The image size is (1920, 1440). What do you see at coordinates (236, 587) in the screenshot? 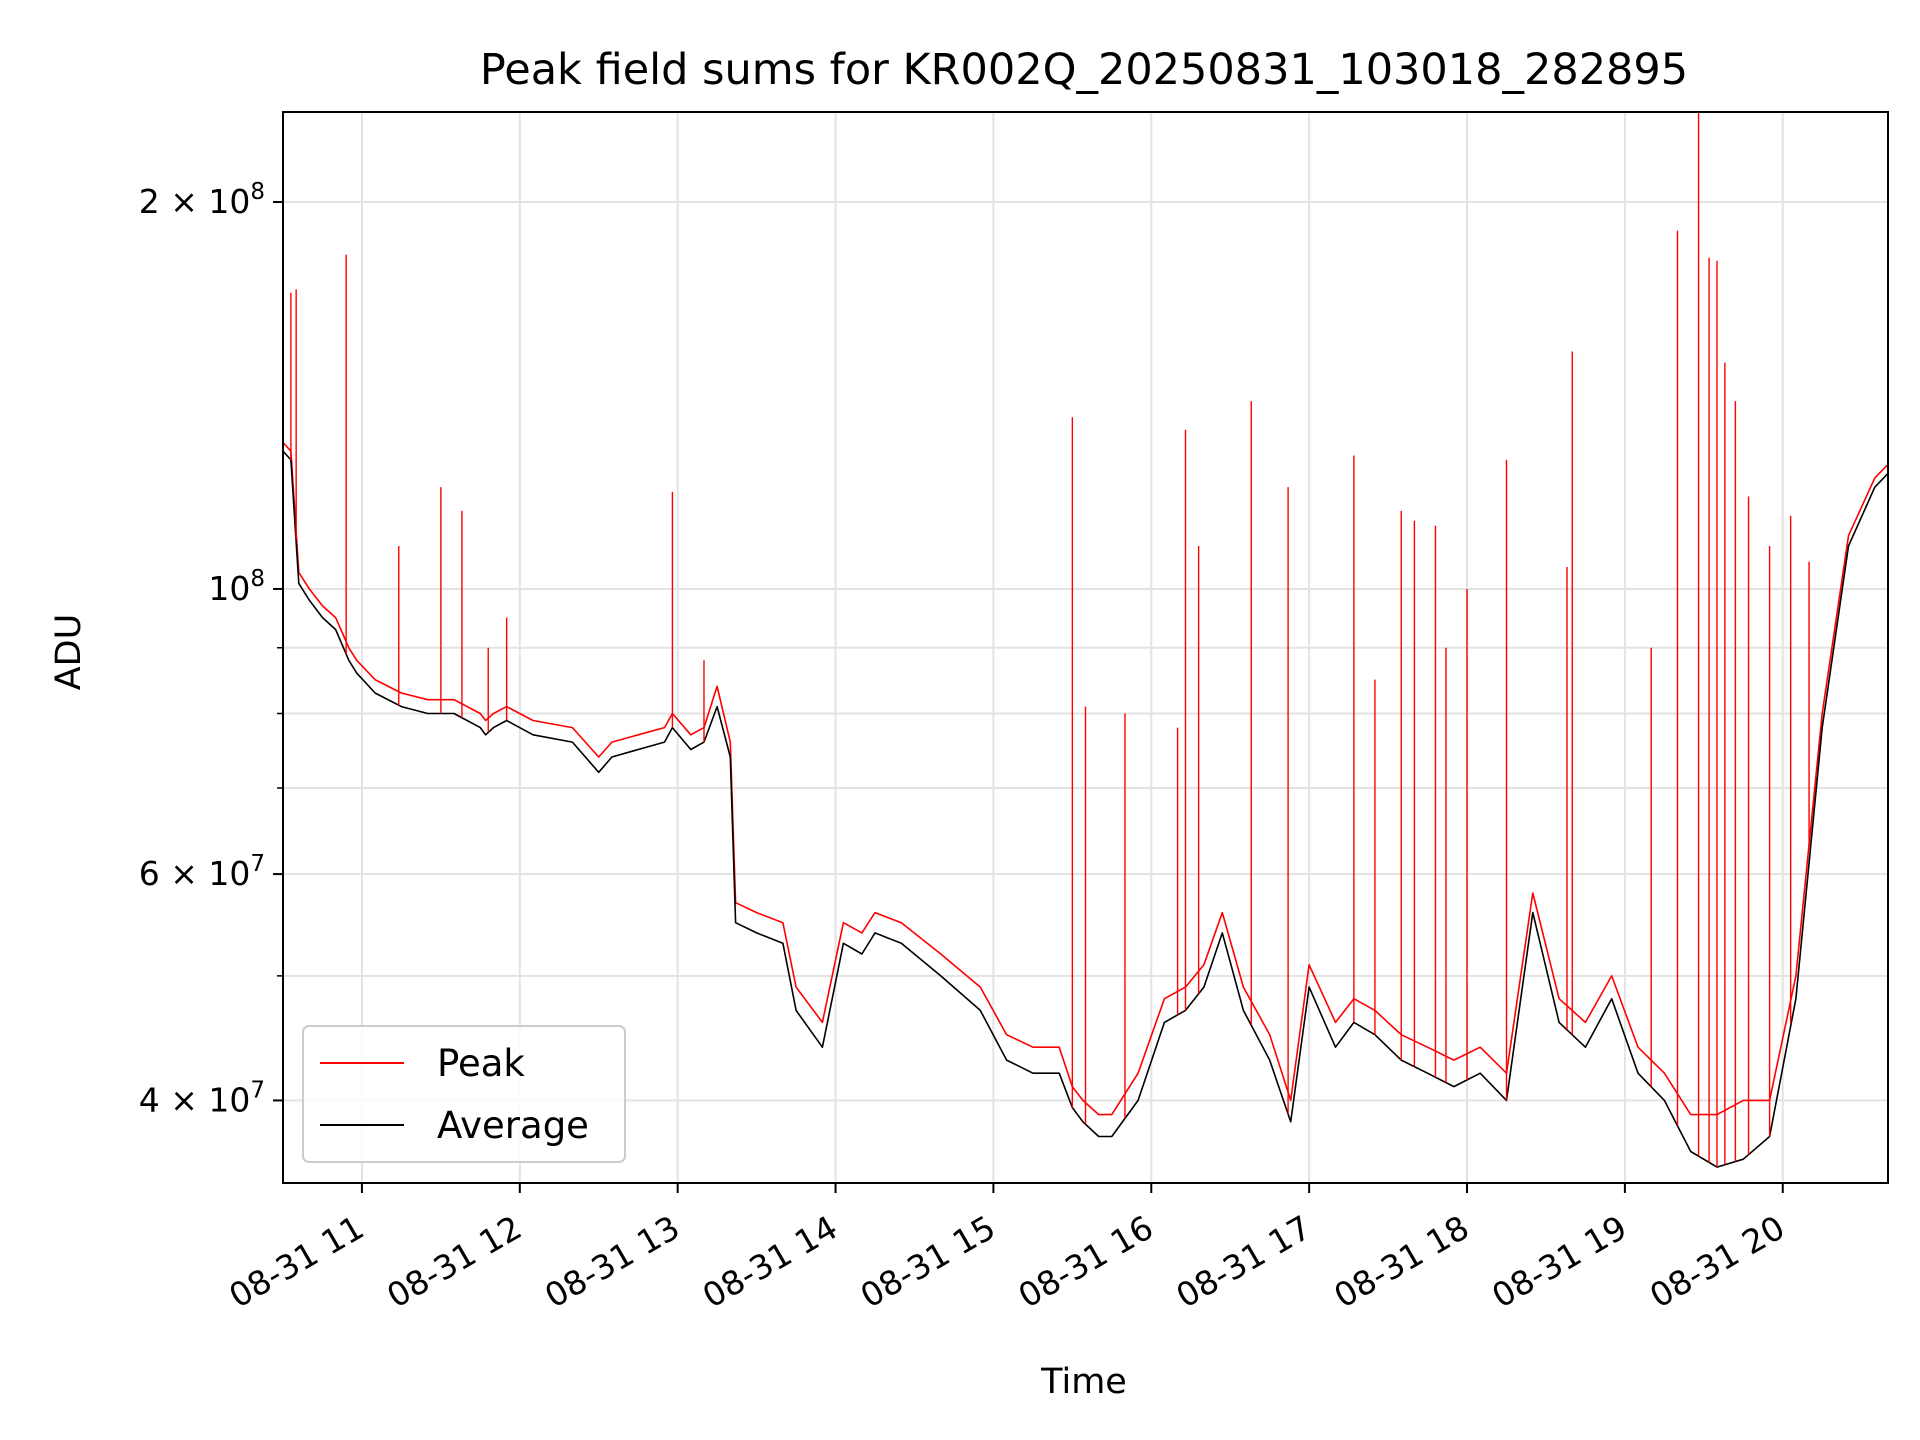
I see `y-tick-label: 108` at bounding box center [236, 587].